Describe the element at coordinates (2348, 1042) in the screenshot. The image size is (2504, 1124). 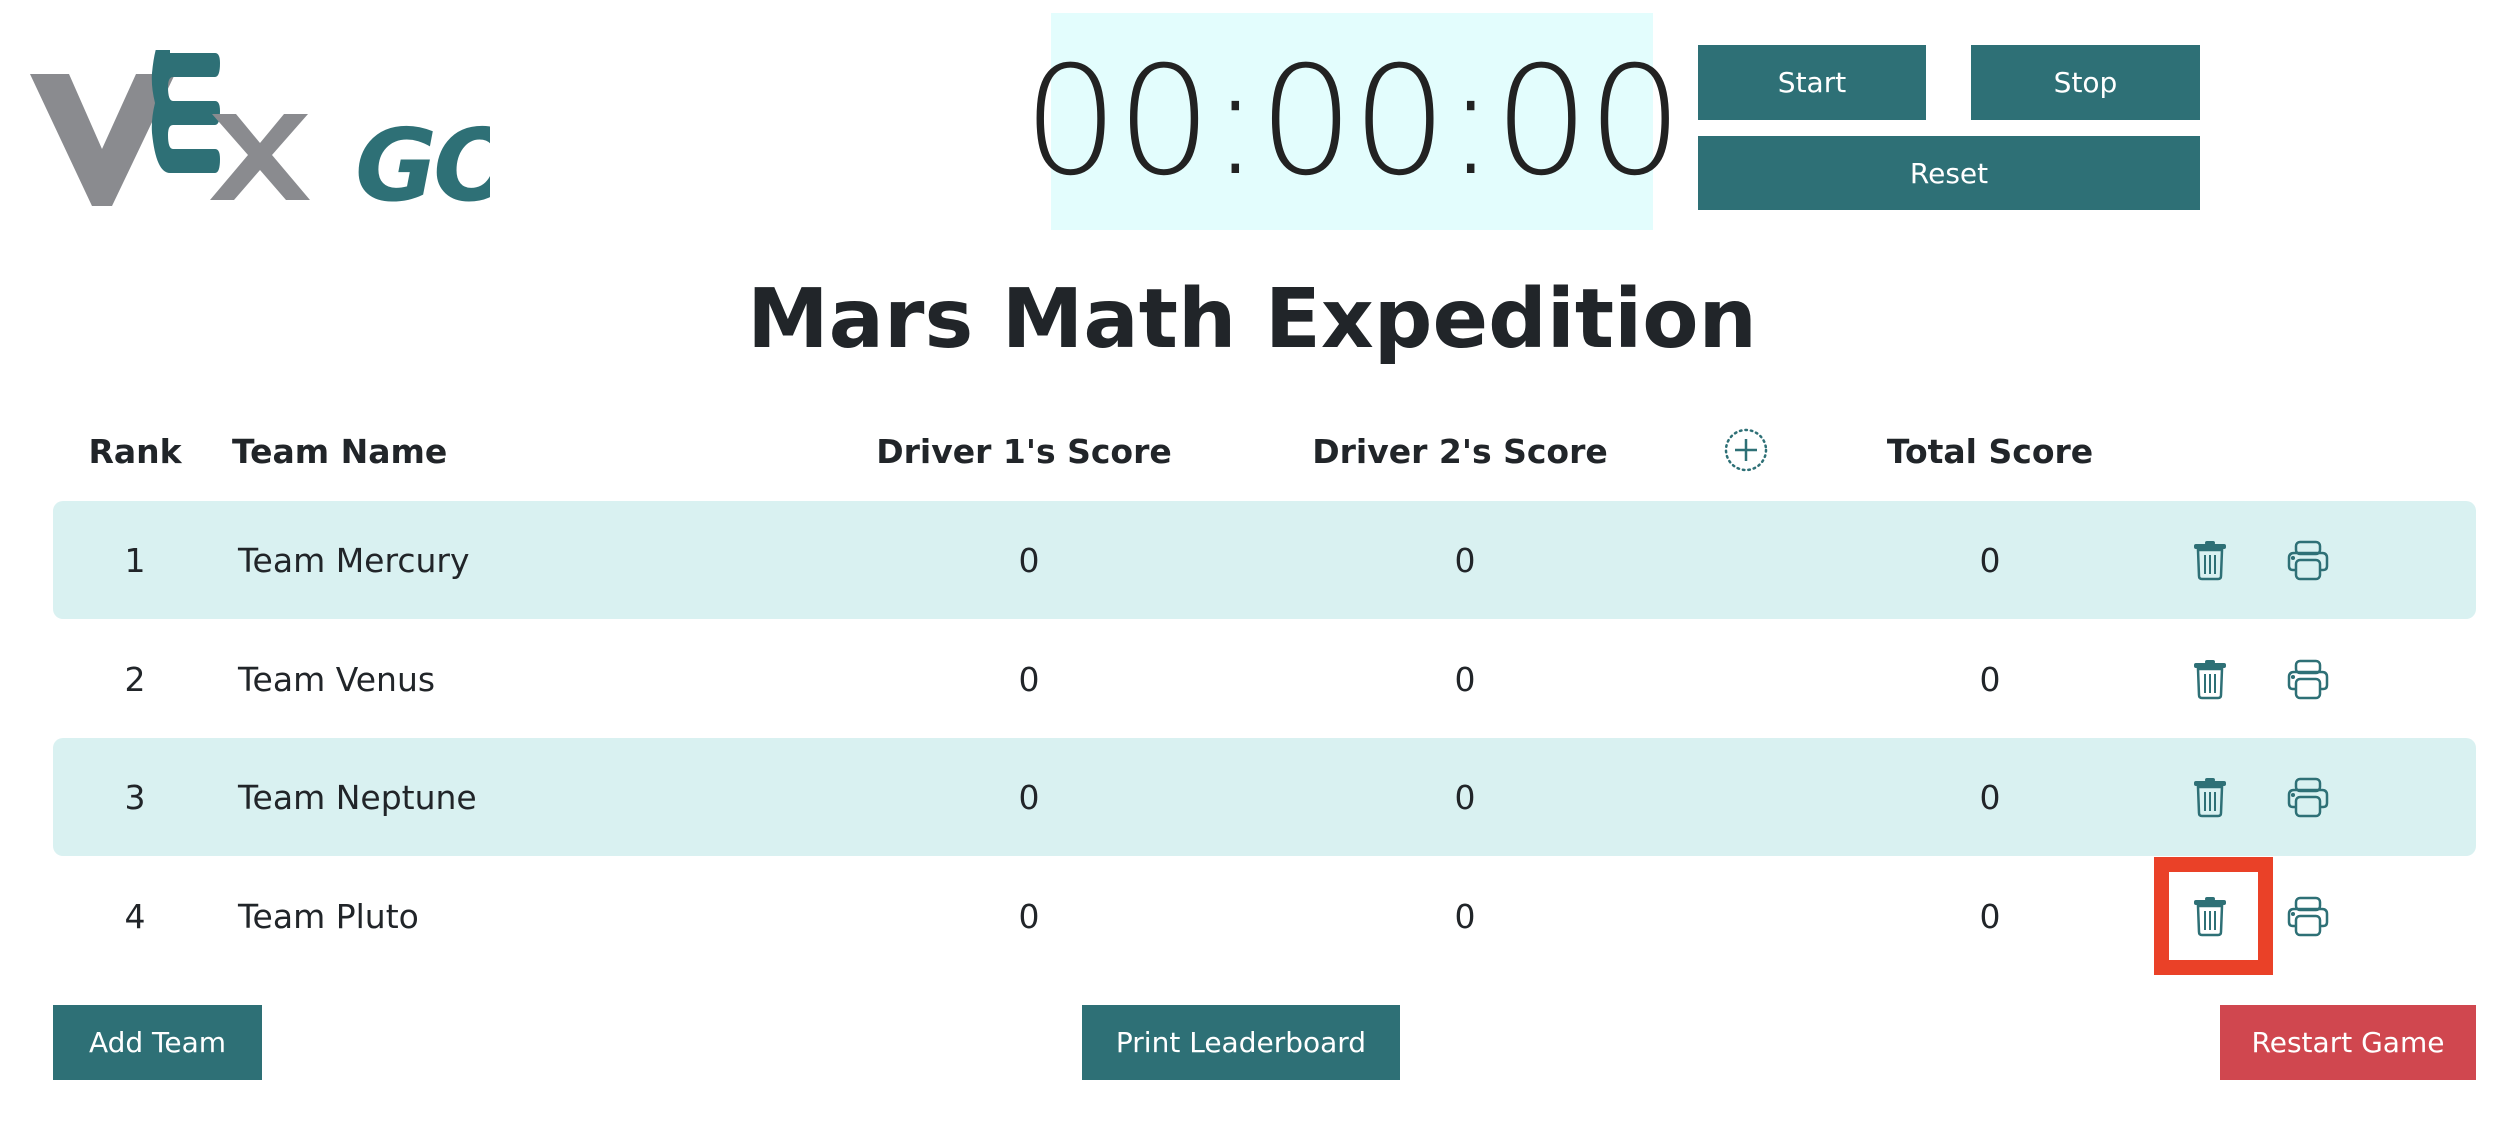
I see `restart-game-button: Restart Game` at that location.